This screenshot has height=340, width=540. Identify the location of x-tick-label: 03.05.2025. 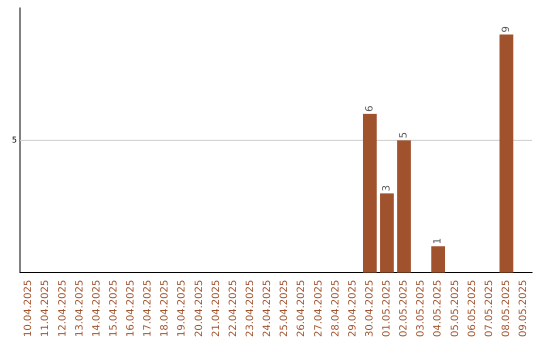
(421, 309).